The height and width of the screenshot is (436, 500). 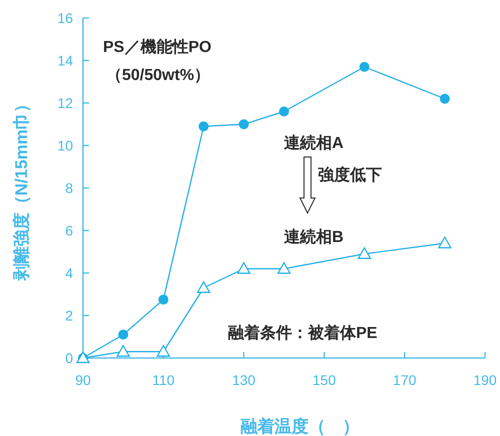 What do you see at coordinates (300, 426) in the screenshot?
I see `x-axis-title: 融着温度（ ）` at bounding box center [300, 426].